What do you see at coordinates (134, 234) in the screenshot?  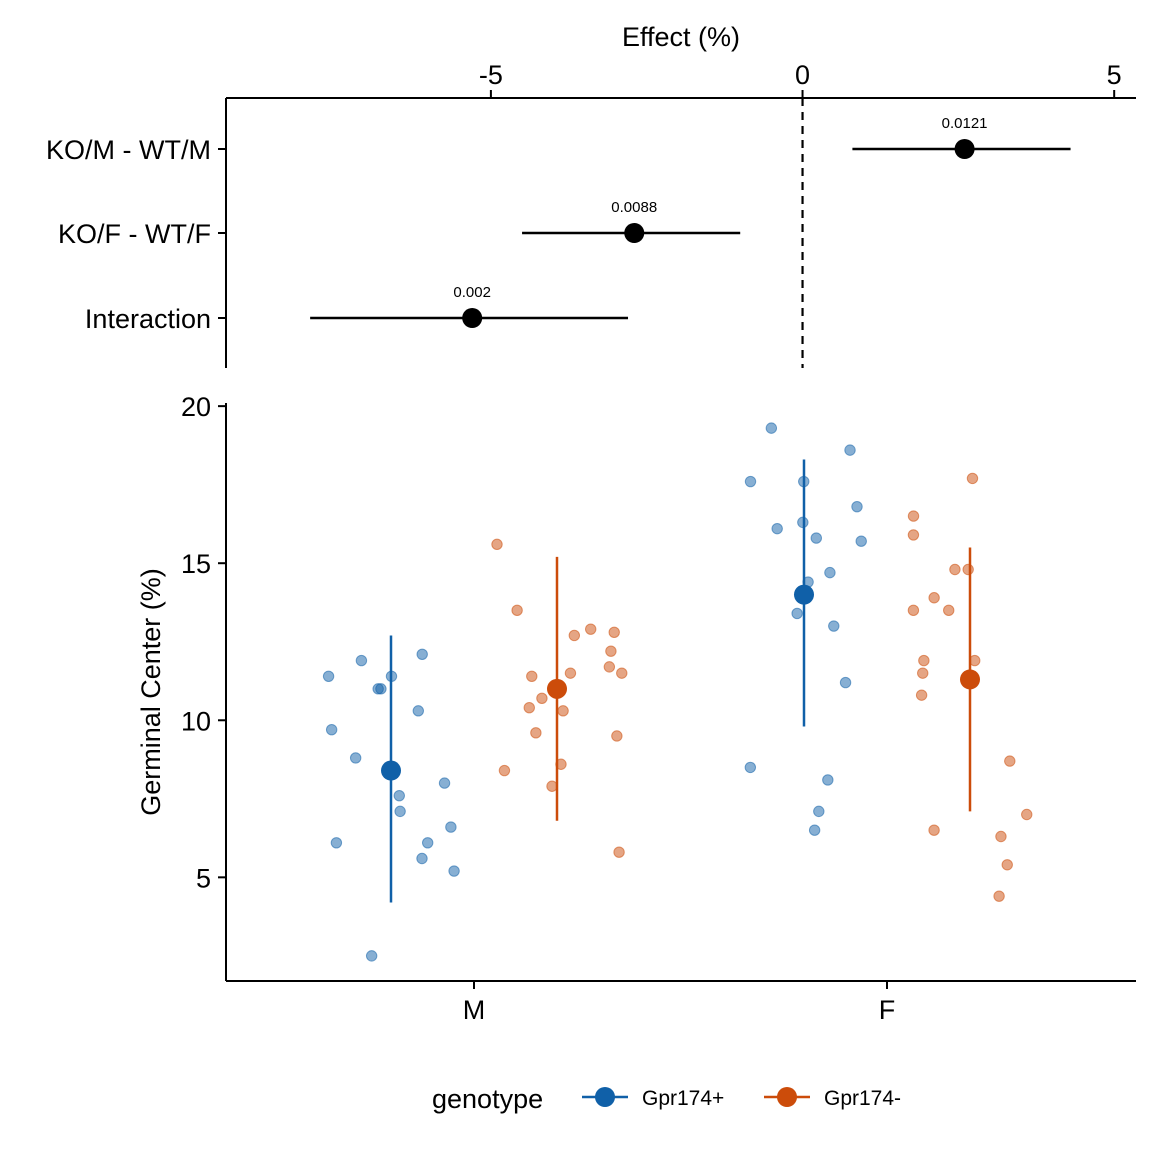 I see `forest-row-label: KO/F - WT/F` at bounding box center [134, 234].